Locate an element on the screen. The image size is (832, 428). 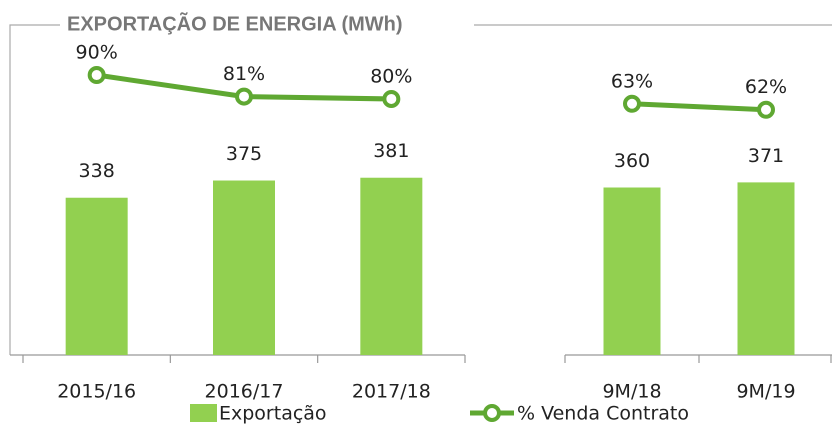
x-tick-label: 2017/18 is located at coordinates (391, 392).